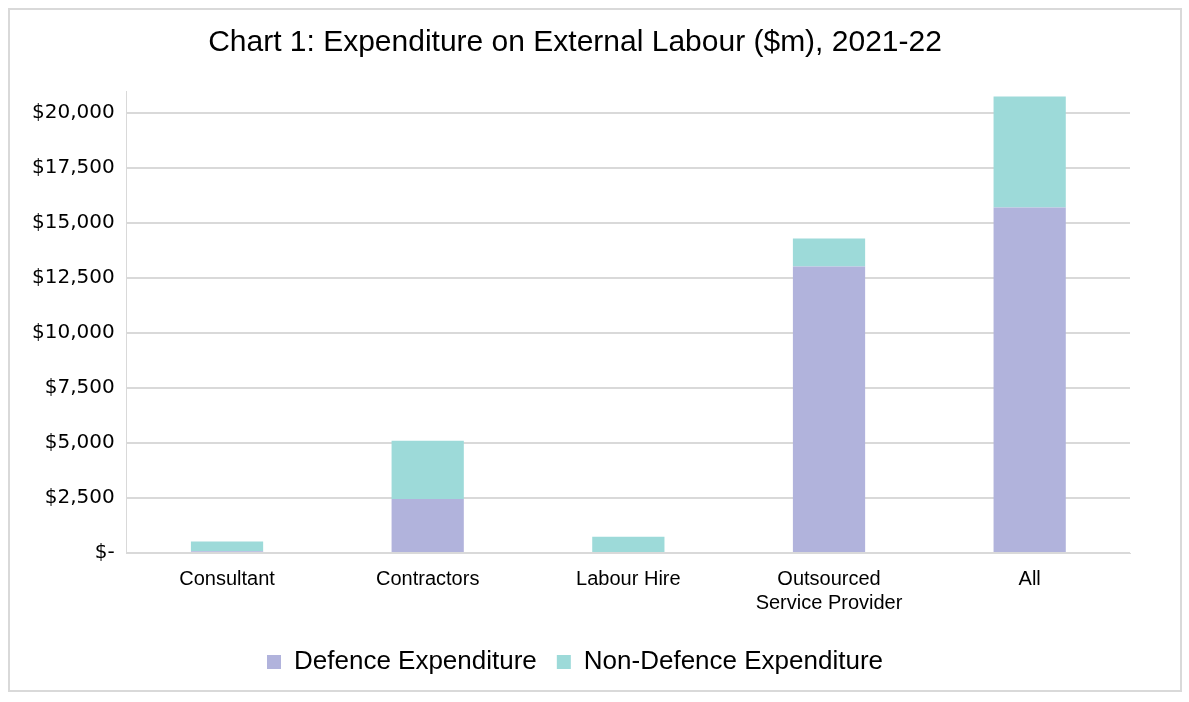  I want to click on y-tick-label: $10,000, so click(73, 331).